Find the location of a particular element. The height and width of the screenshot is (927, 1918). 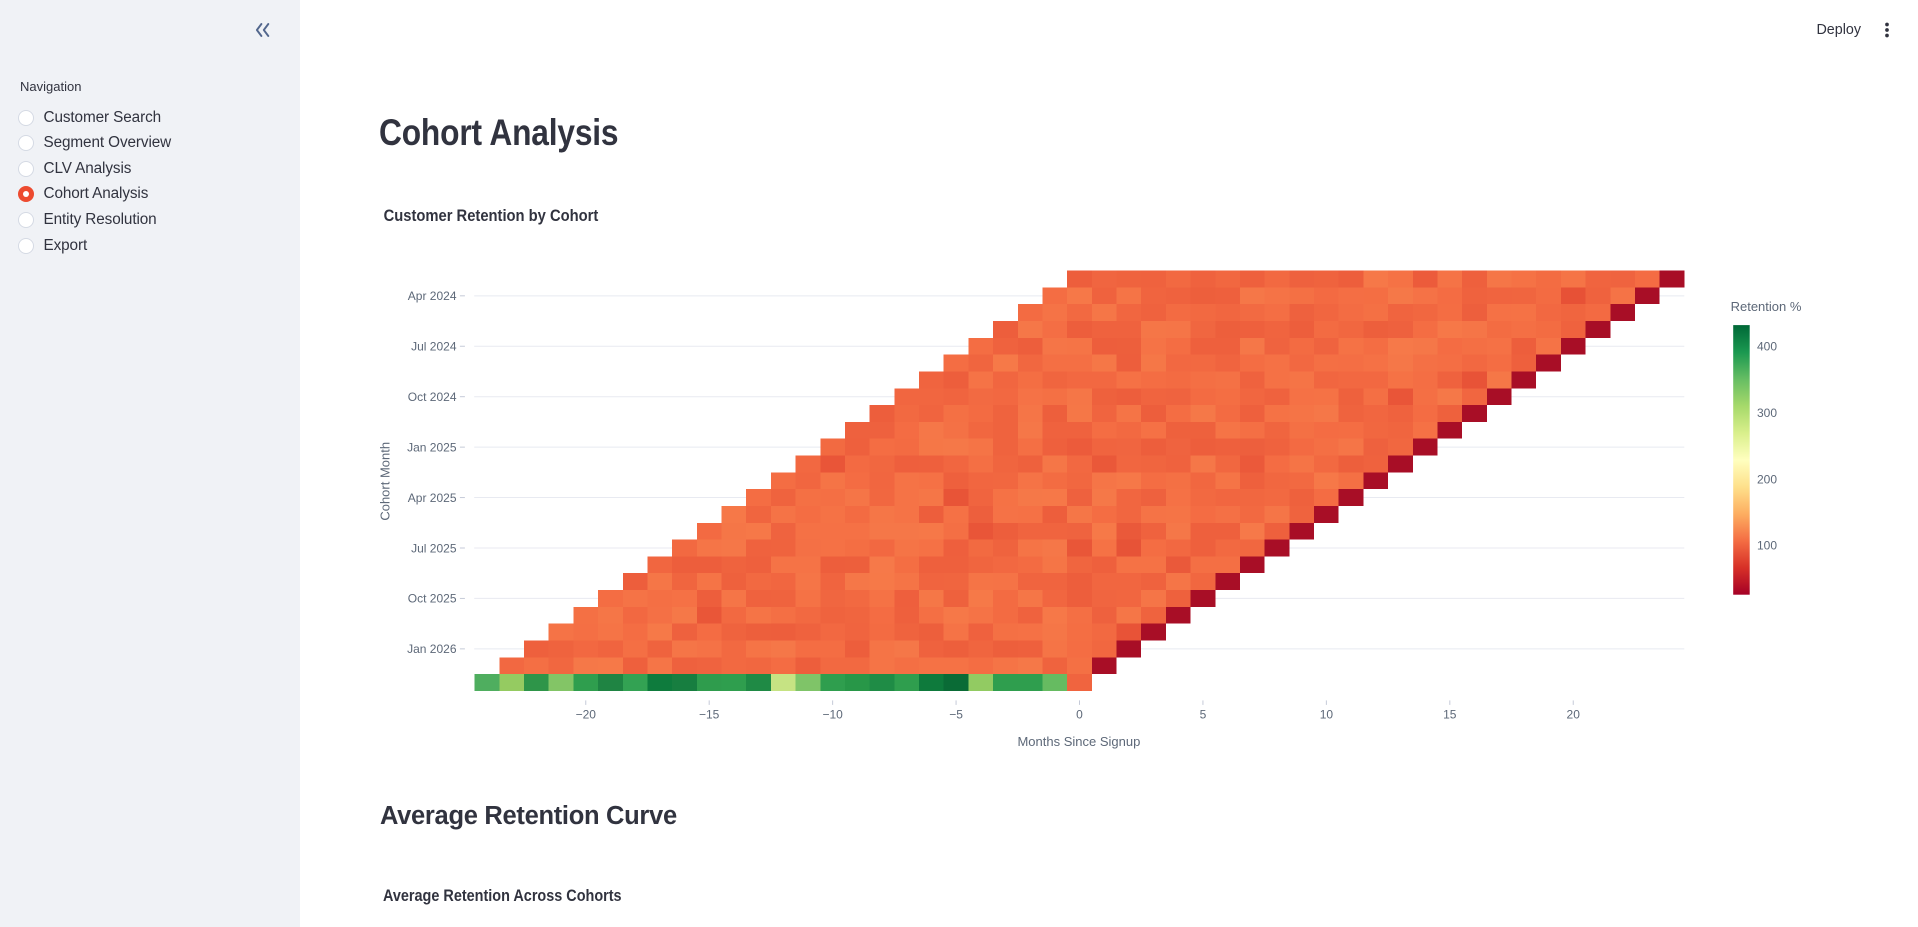

svg-text: 100 is located at coordinates (1767, 546).